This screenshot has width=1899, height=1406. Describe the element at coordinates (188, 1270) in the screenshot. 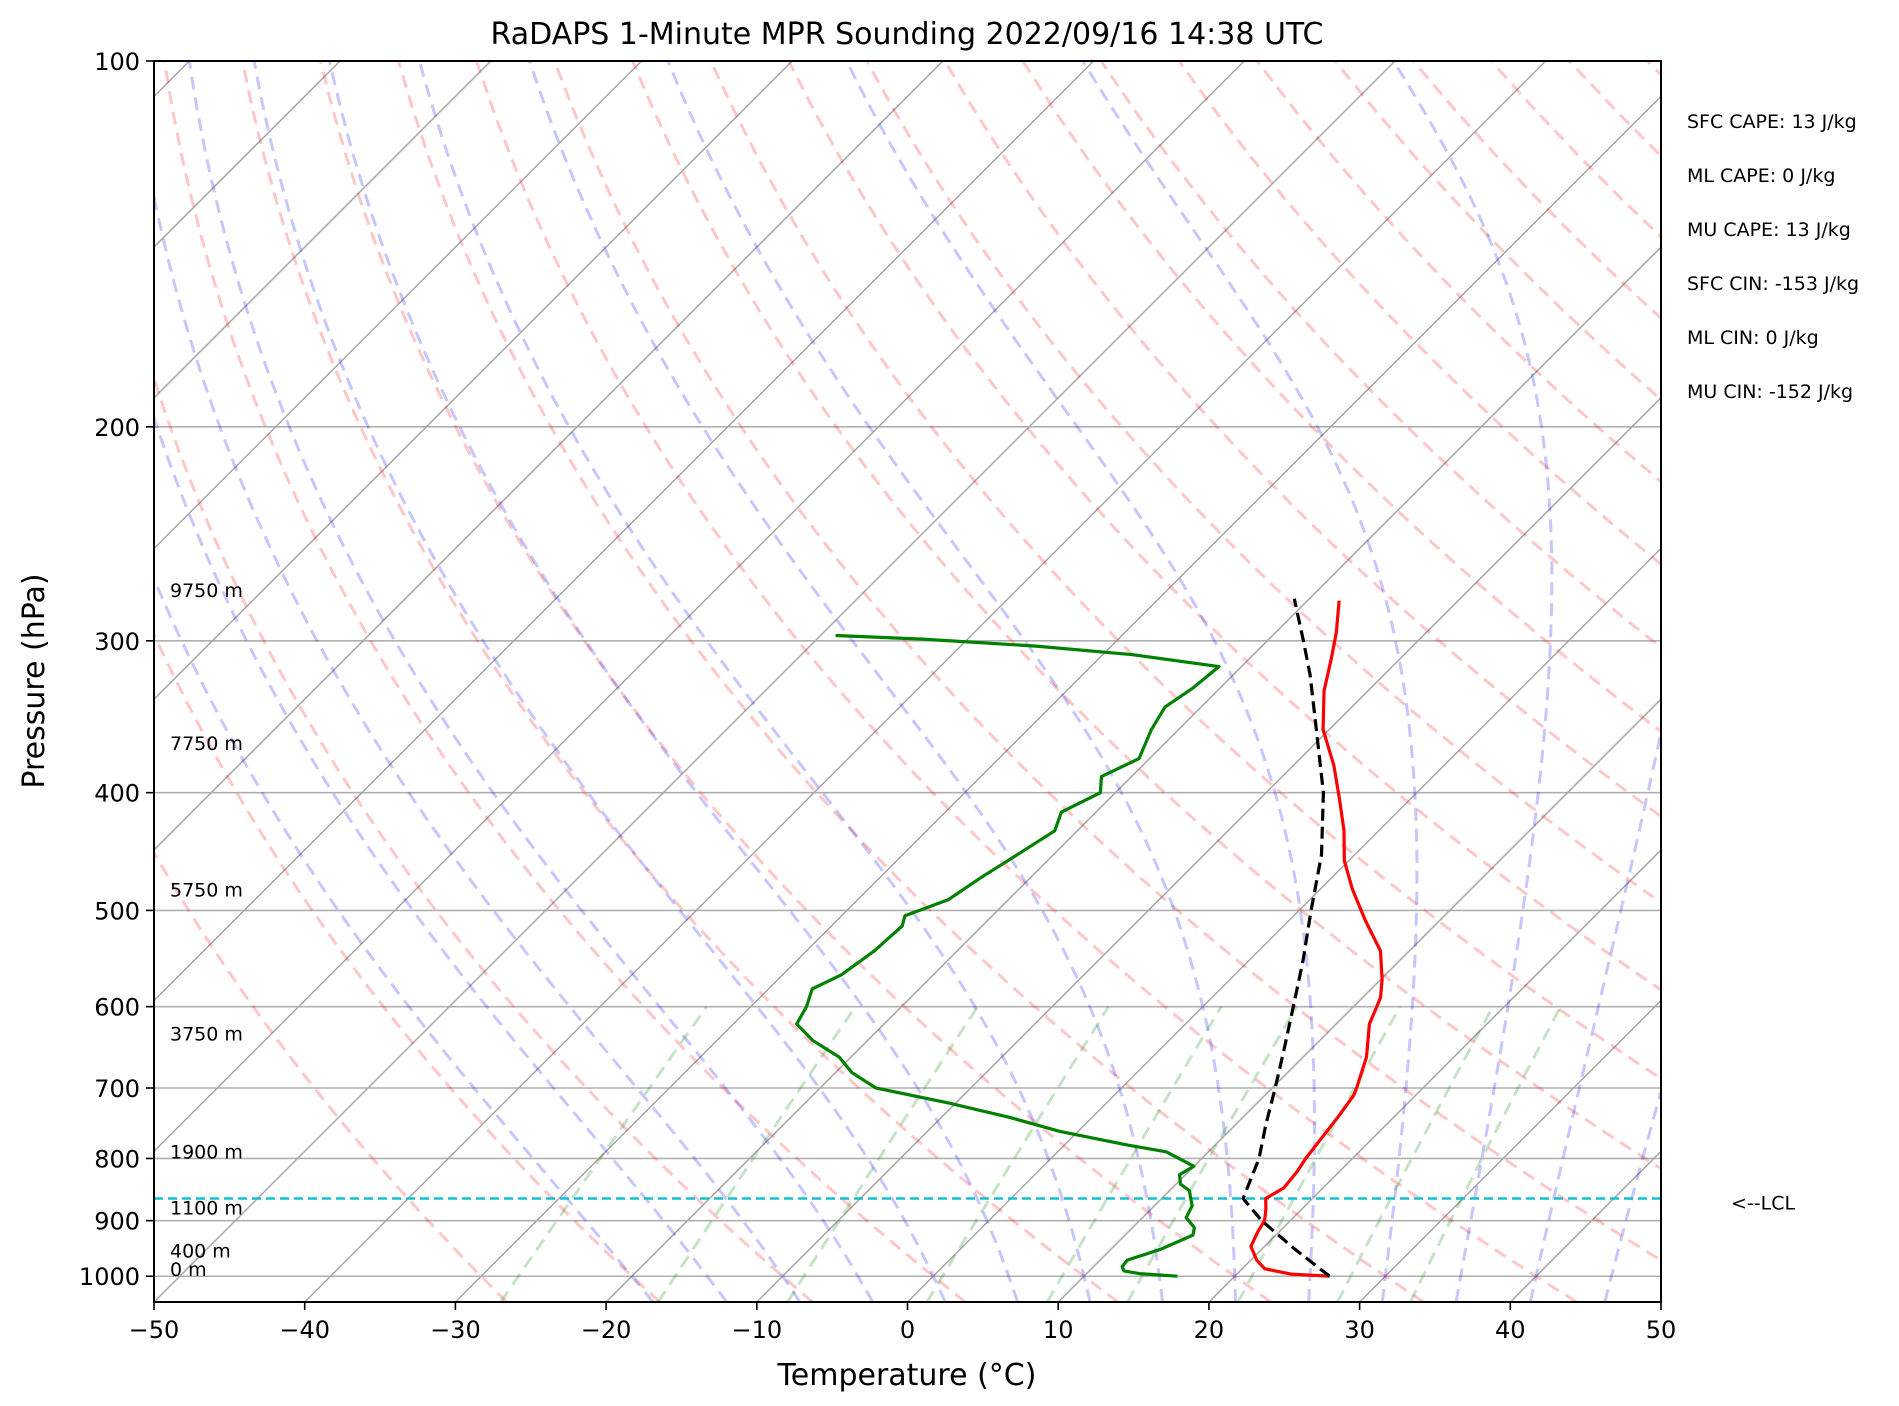

I see `height-label: 0 m` at that location.